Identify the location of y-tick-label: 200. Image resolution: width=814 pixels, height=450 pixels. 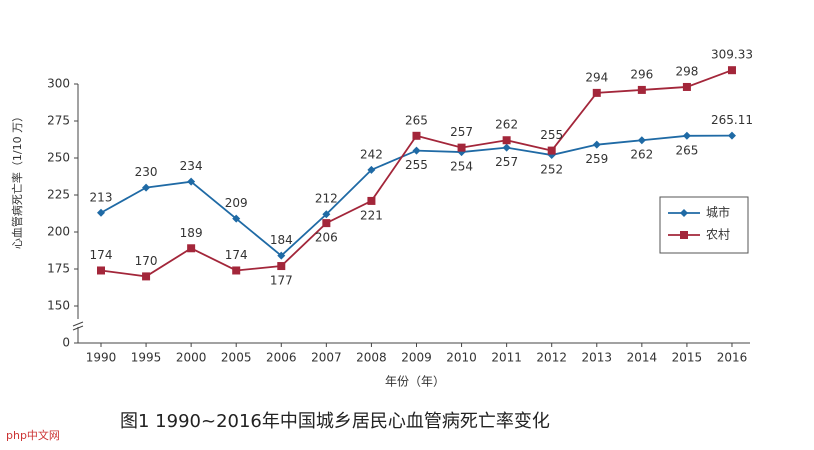
(58, 232).